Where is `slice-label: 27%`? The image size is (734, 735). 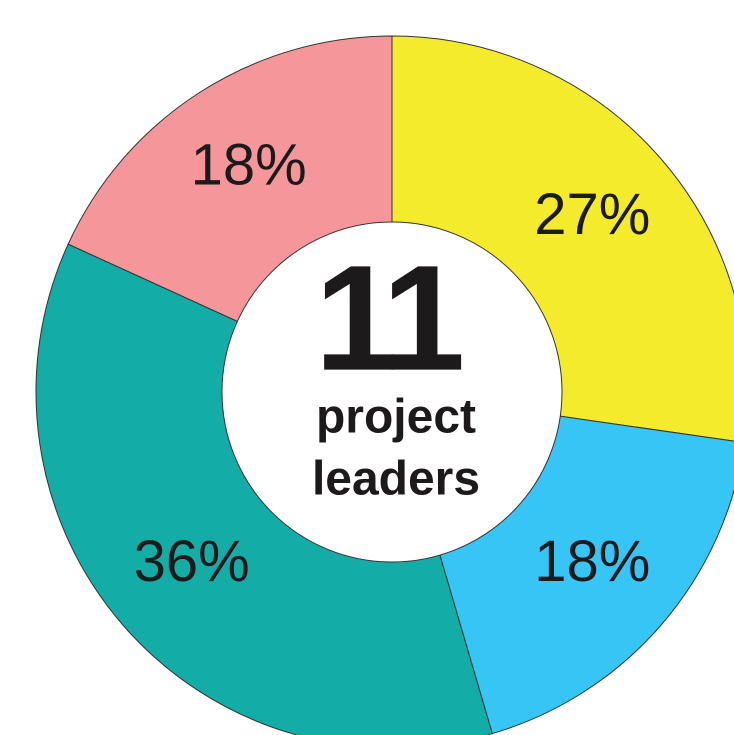 slice-label: 27% is located at coordinates (592, 214).